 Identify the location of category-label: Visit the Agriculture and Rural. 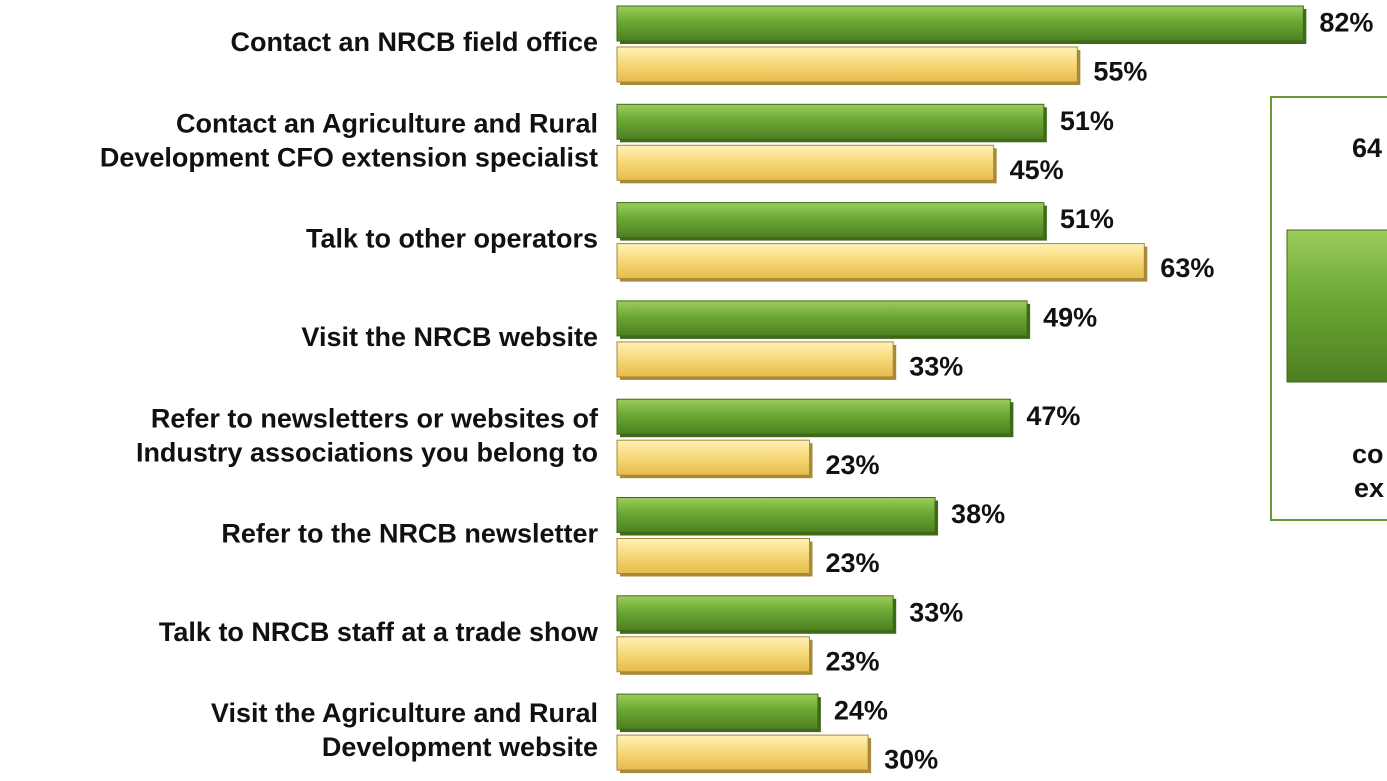
(404, 713).